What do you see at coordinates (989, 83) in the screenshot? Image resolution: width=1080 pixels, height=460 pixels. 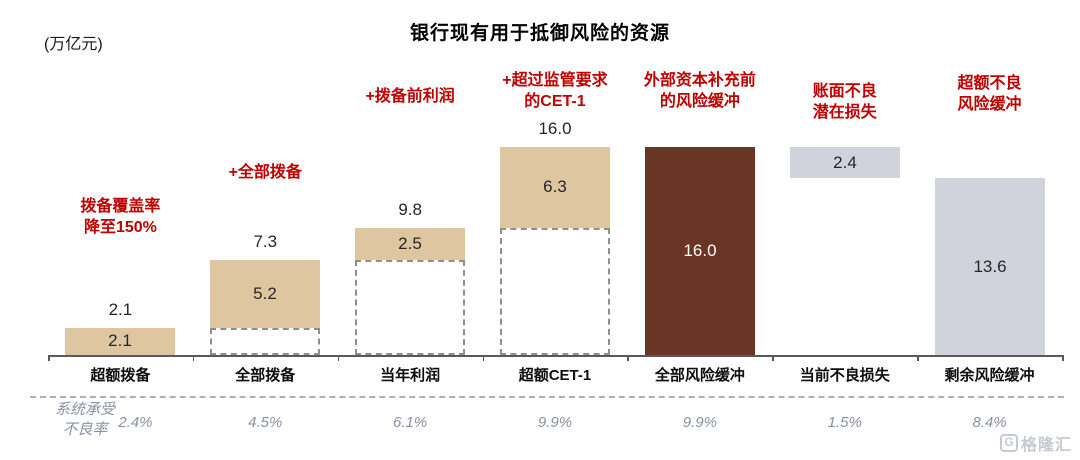 I see `annotation-line: 超额不良` at bounding box center [989, 83].